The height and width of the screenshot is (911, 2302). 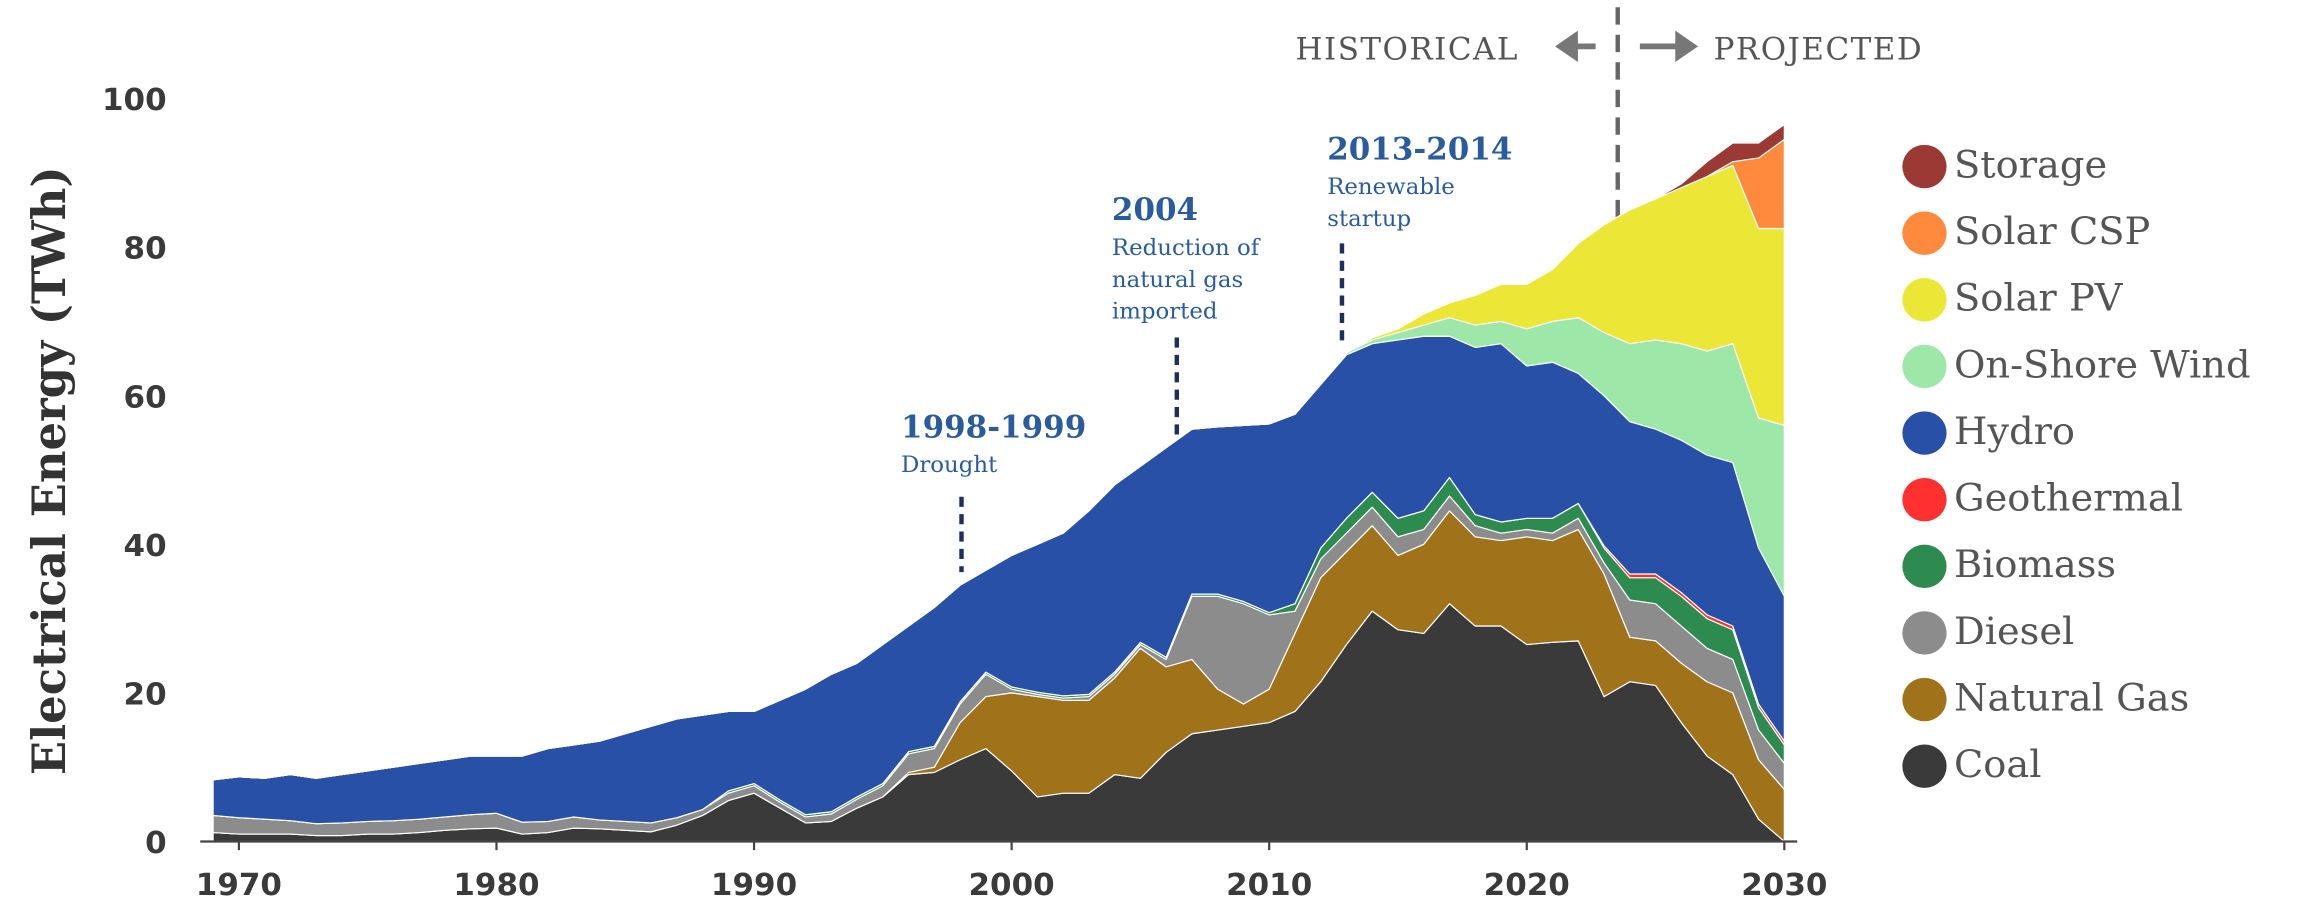 I want to click on annotation-text: Renewable, so click(x=1391, y=187).